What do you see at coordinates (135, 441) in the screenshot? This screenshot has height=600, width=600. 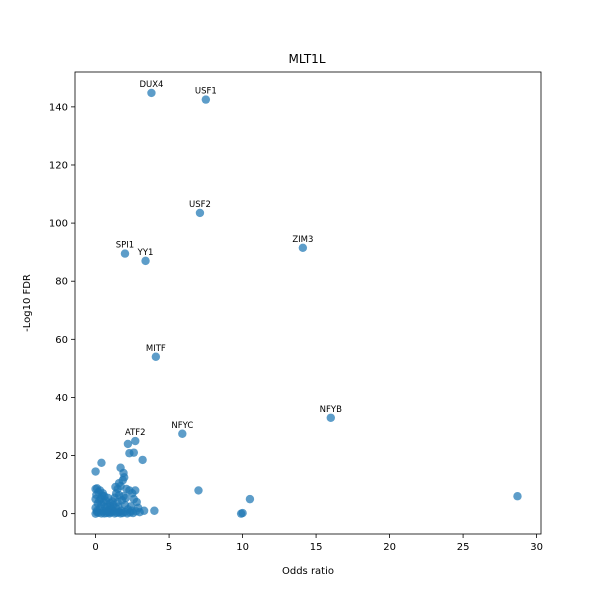 I see `labeled-point-atf2` at bounding box center [135, 441].